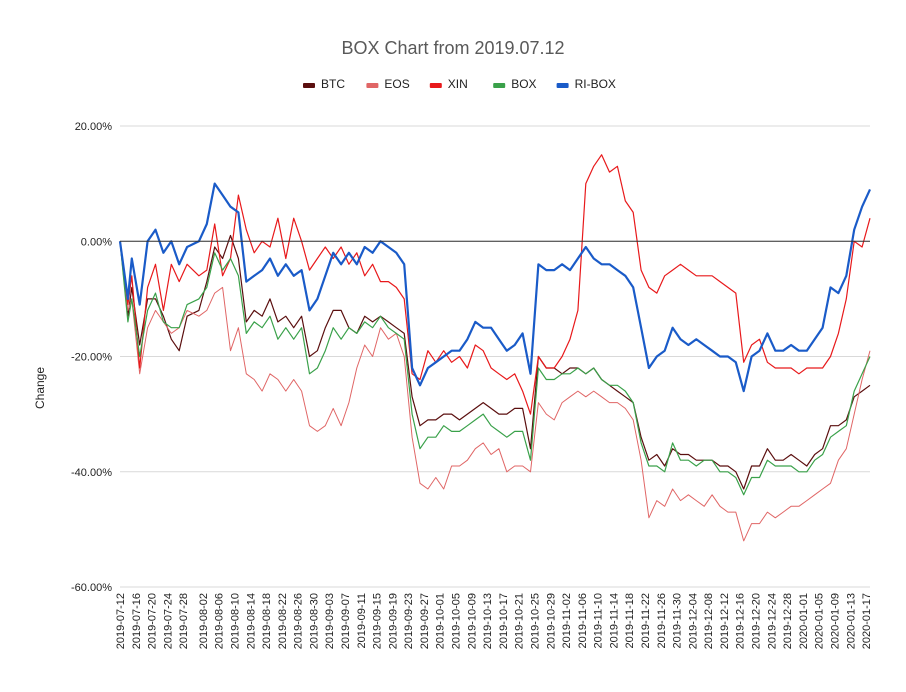  I want to click on x-tick-label: 2020-01-05, so click(820, 621).